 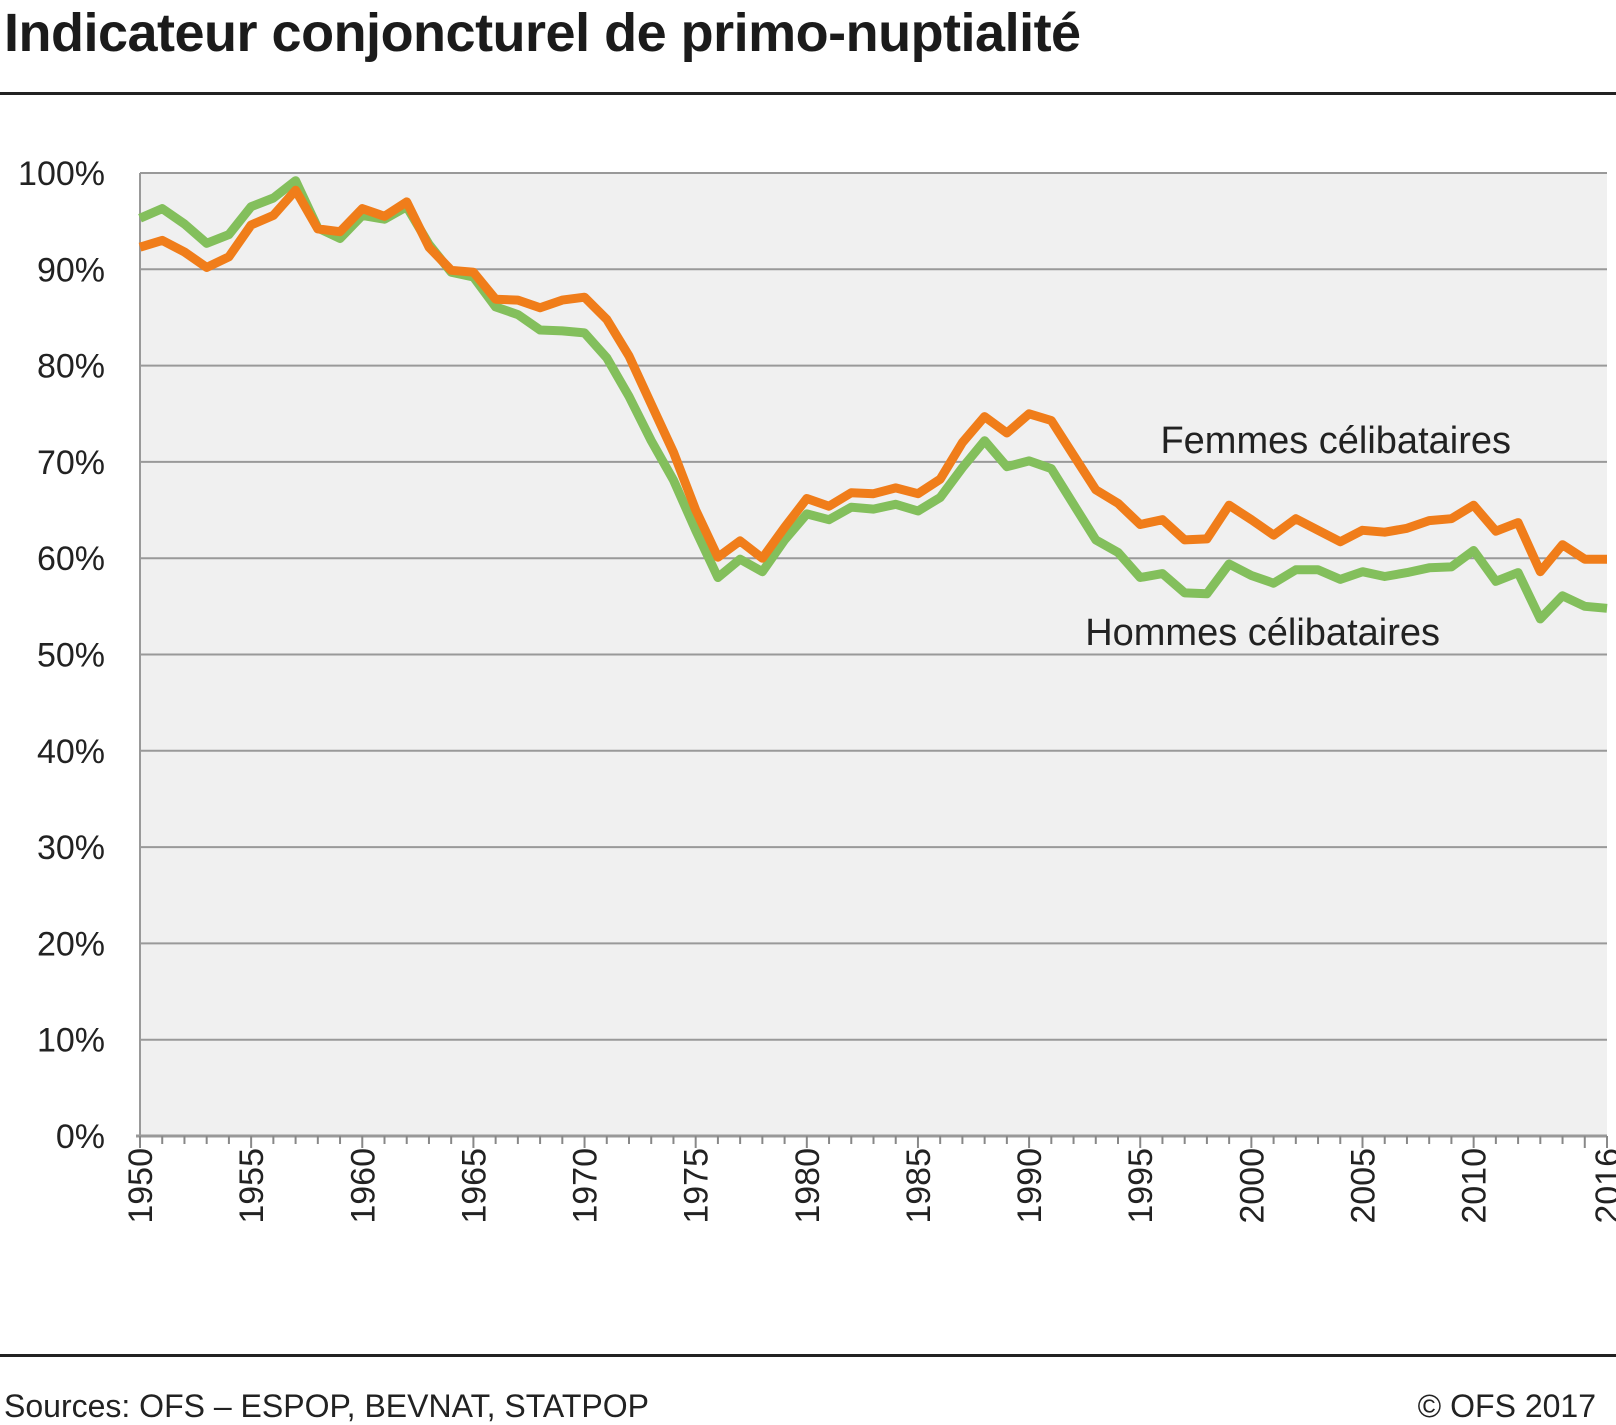 I want to click on x-tick-label: 1975, so click(x=697, y=1186).